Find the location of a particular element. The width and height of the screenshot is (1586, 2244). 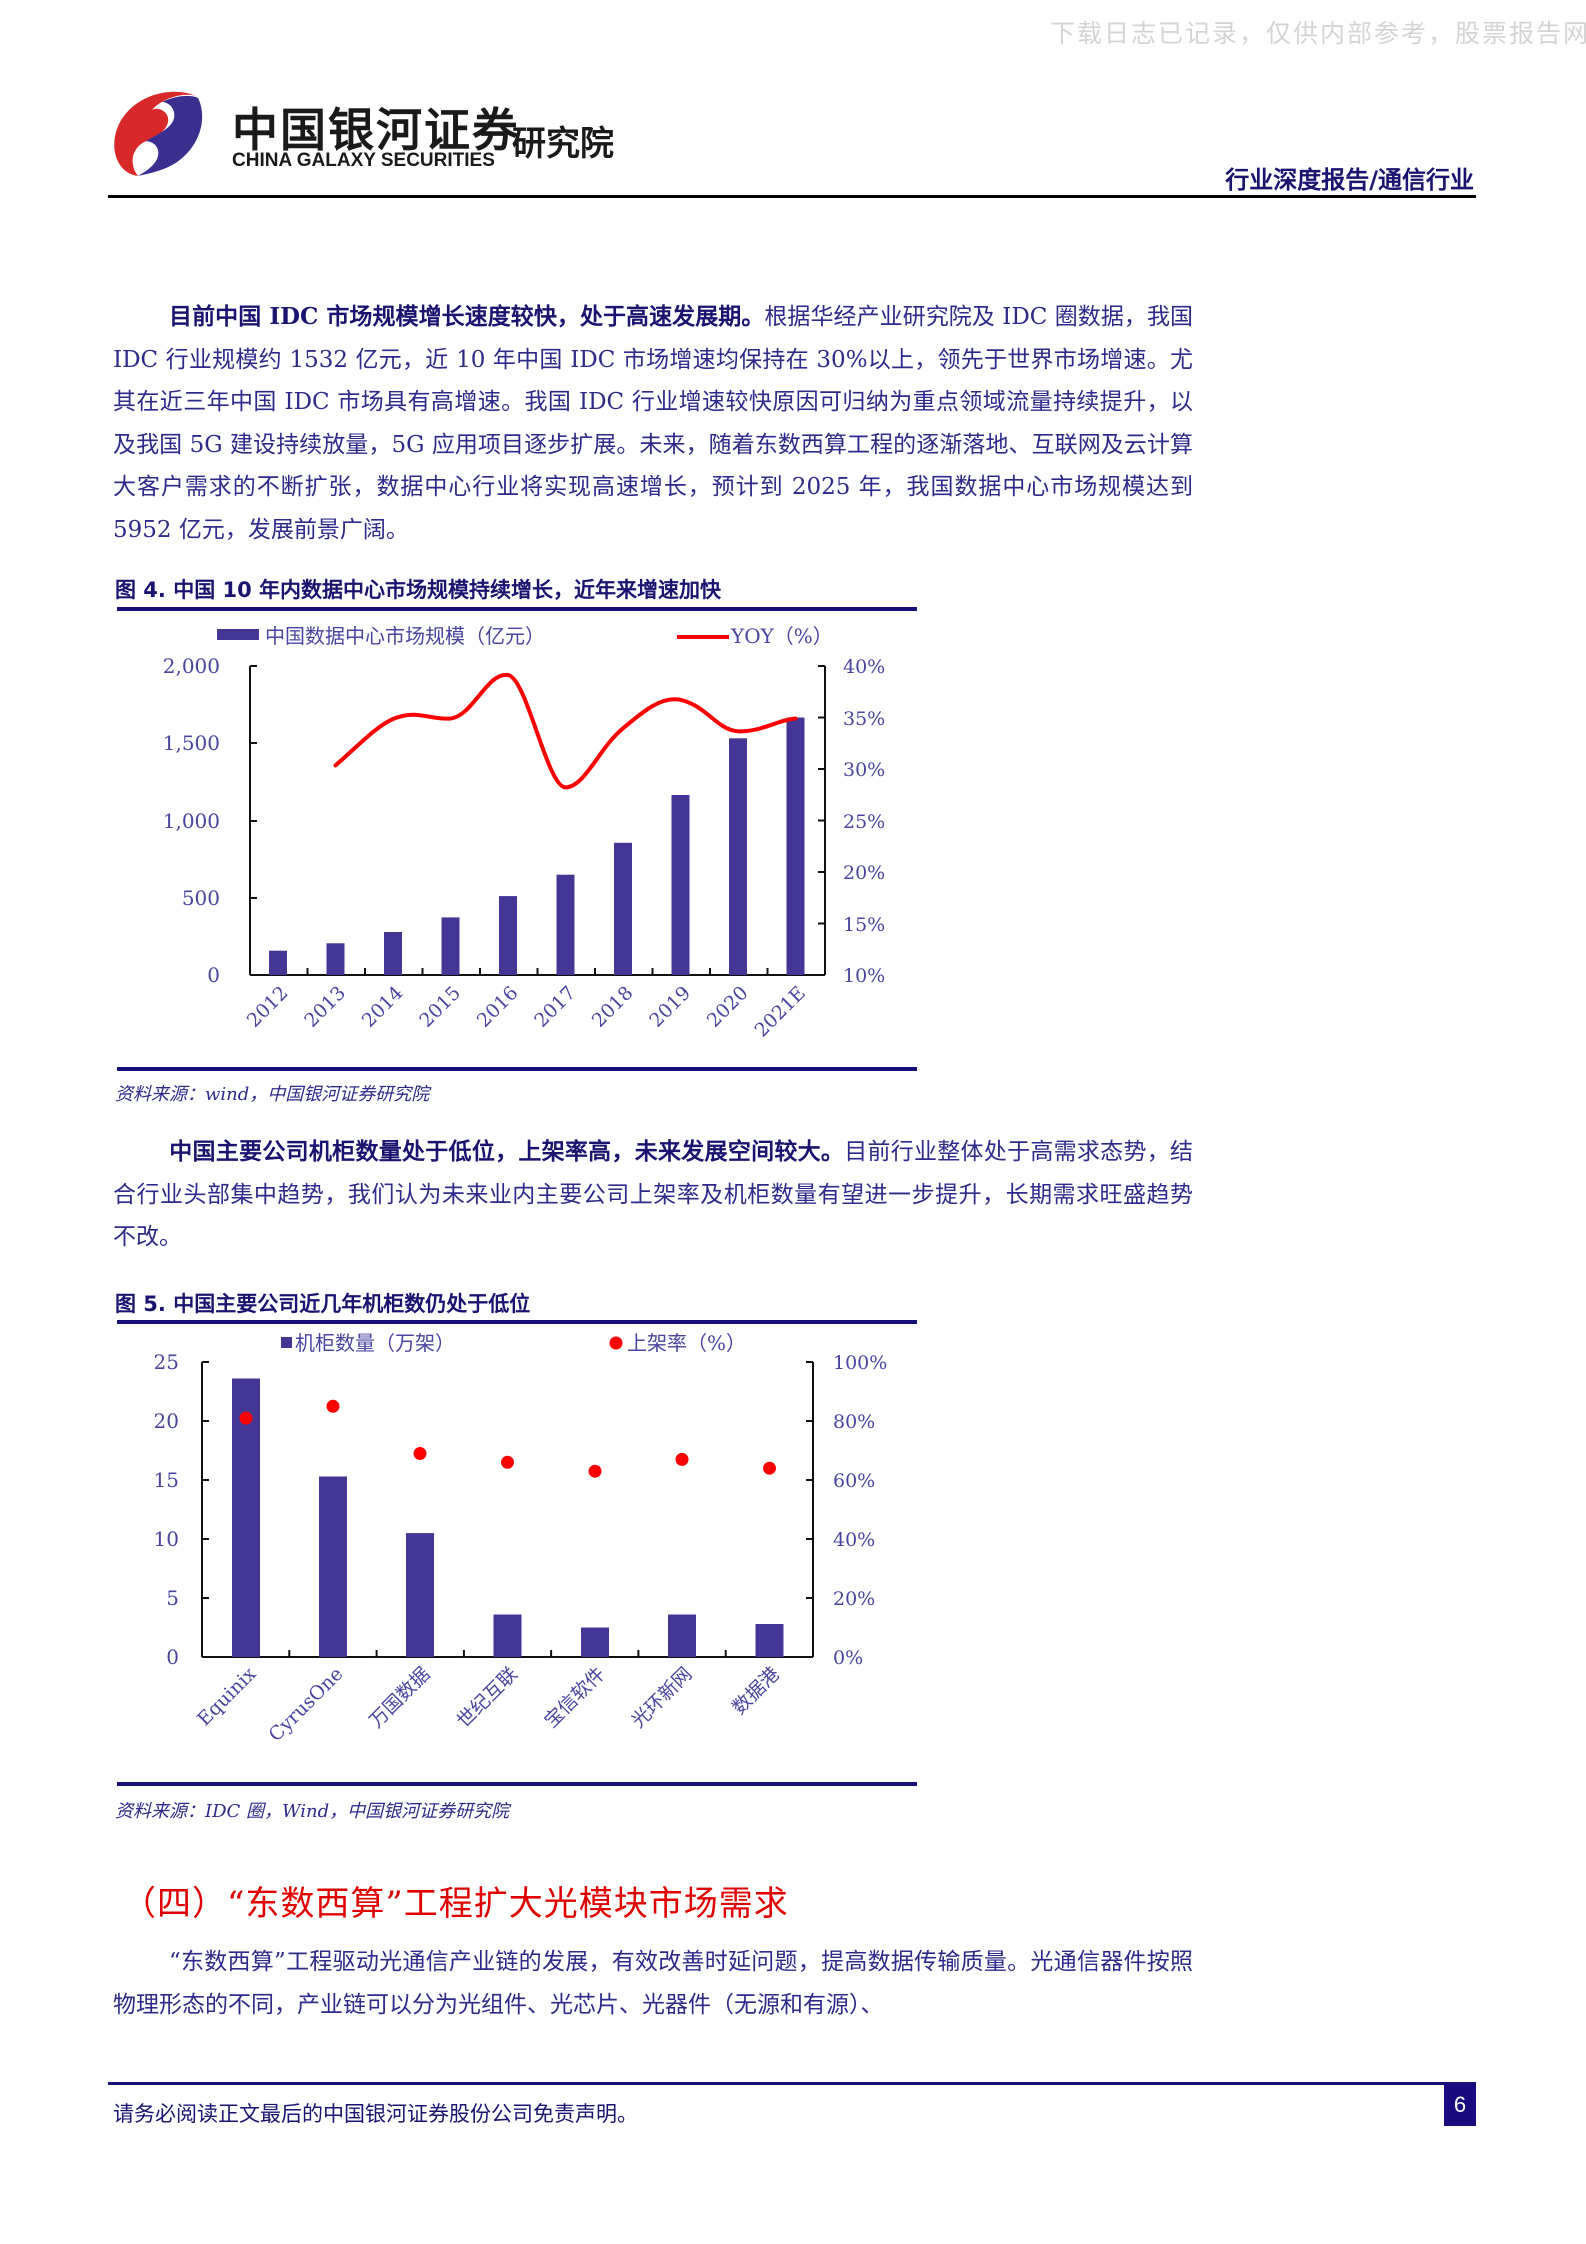

legend-bar-label: 机柜数量（万架） is located at coordinates (375, 1343).